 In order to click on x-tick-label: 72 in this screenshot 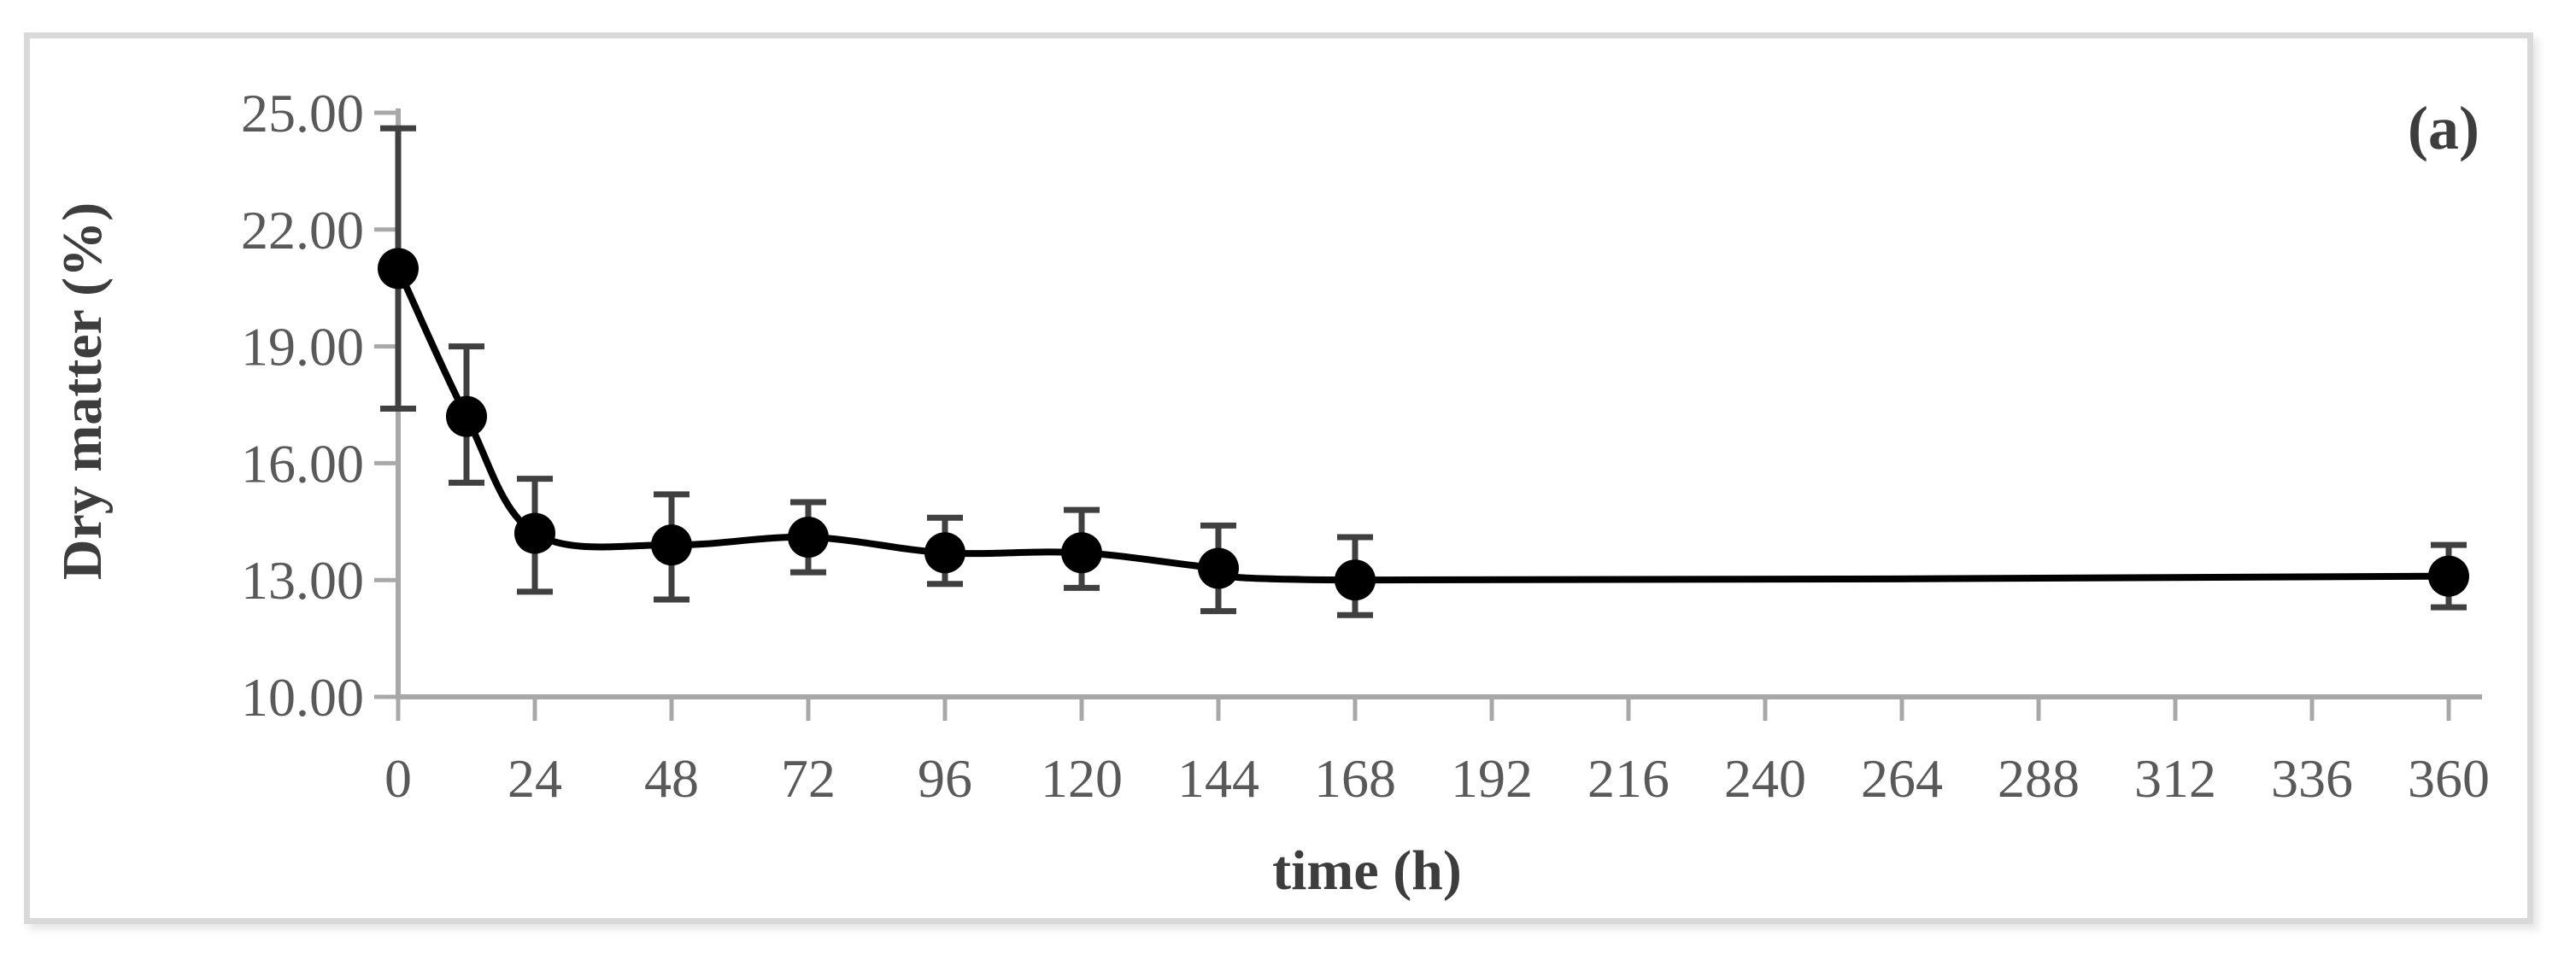, I will do `click(808, 779)`.